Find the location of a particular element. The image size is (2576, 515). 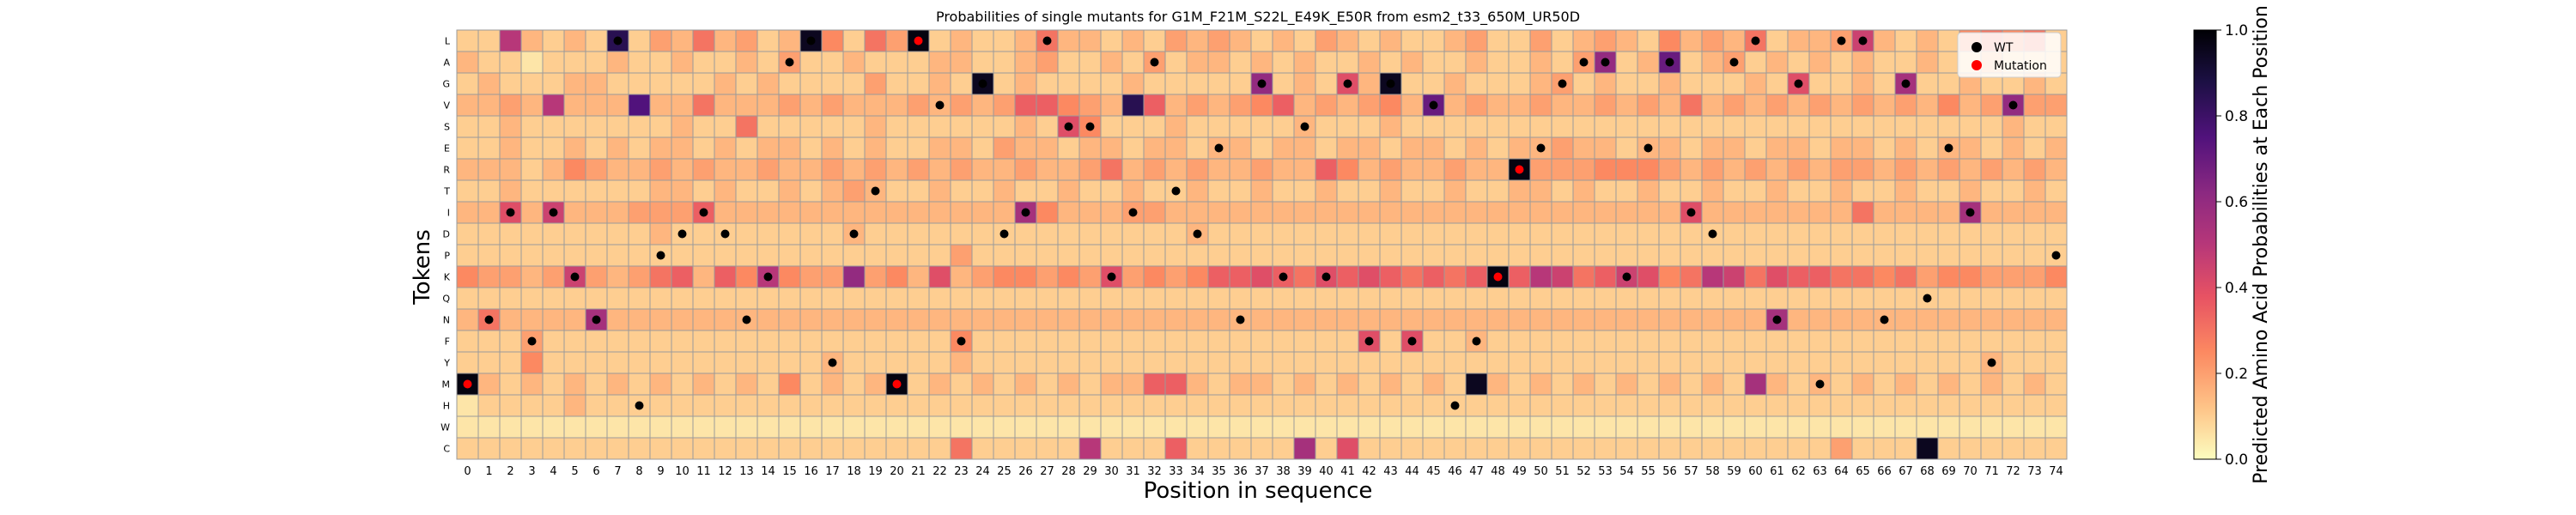

y-tick-label: G is located at coordinates (446, 84).